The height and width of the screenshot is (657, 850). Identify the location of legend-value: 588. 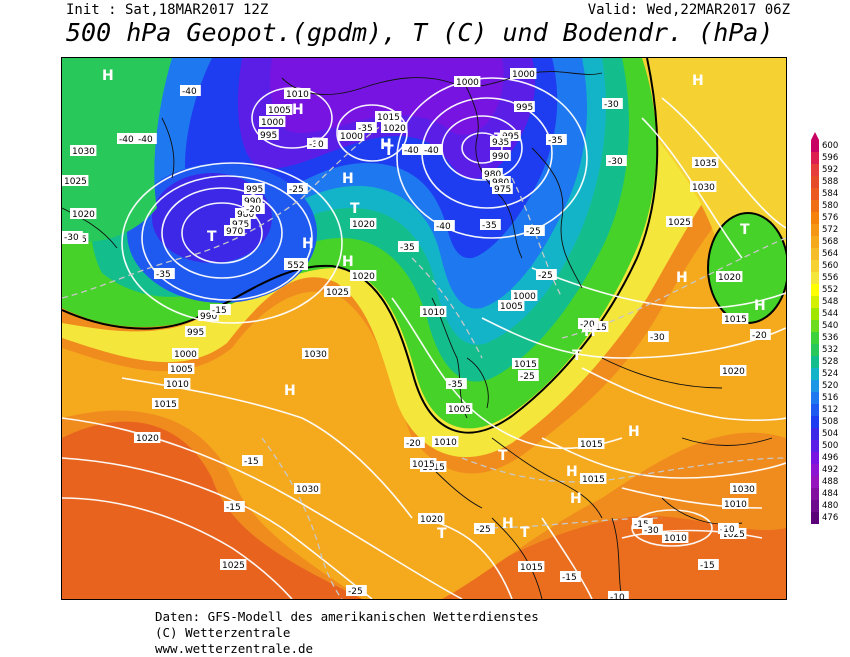
(830, 182).